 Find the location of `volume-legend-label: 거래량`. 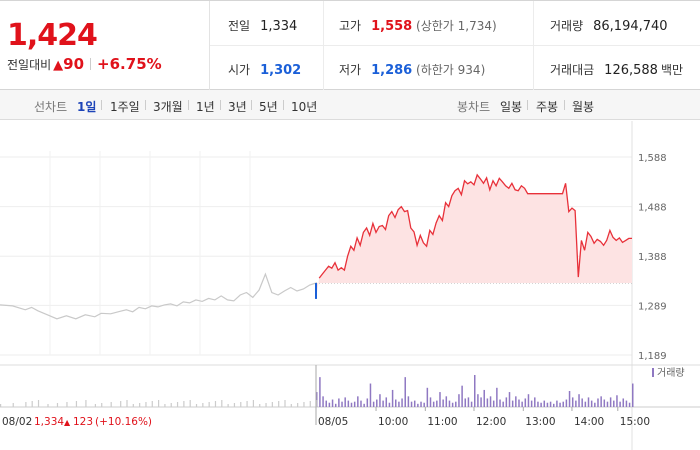

volume-legend-label: 거래량 is located at coordinates (671, 373).